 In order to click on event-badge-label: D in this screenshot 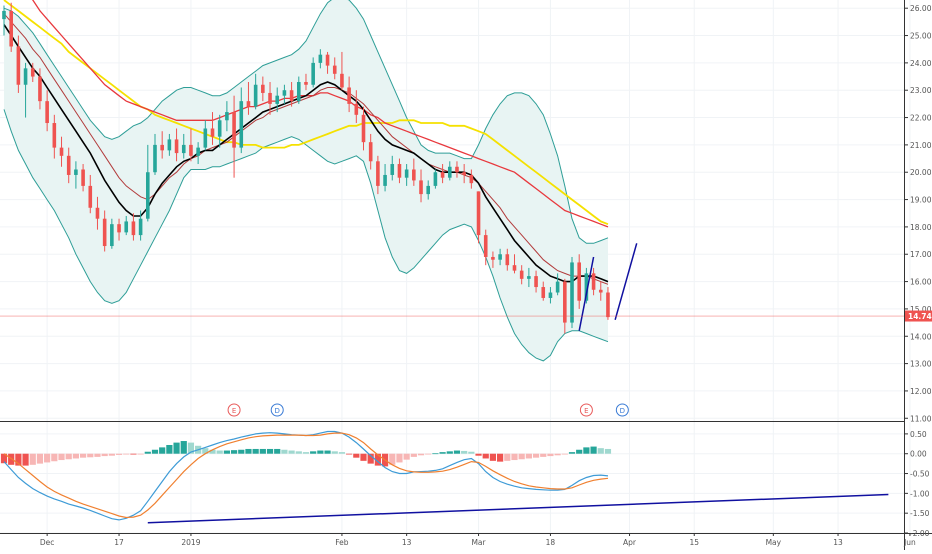, I will do `click(622, 411)`.